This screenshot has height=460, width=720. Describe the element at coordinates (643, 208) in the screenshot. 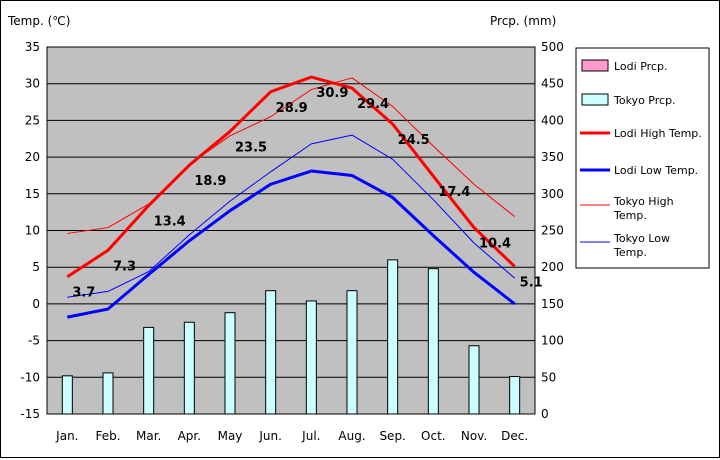

I see `legend-label: Tokyo High Temp.` at that location.